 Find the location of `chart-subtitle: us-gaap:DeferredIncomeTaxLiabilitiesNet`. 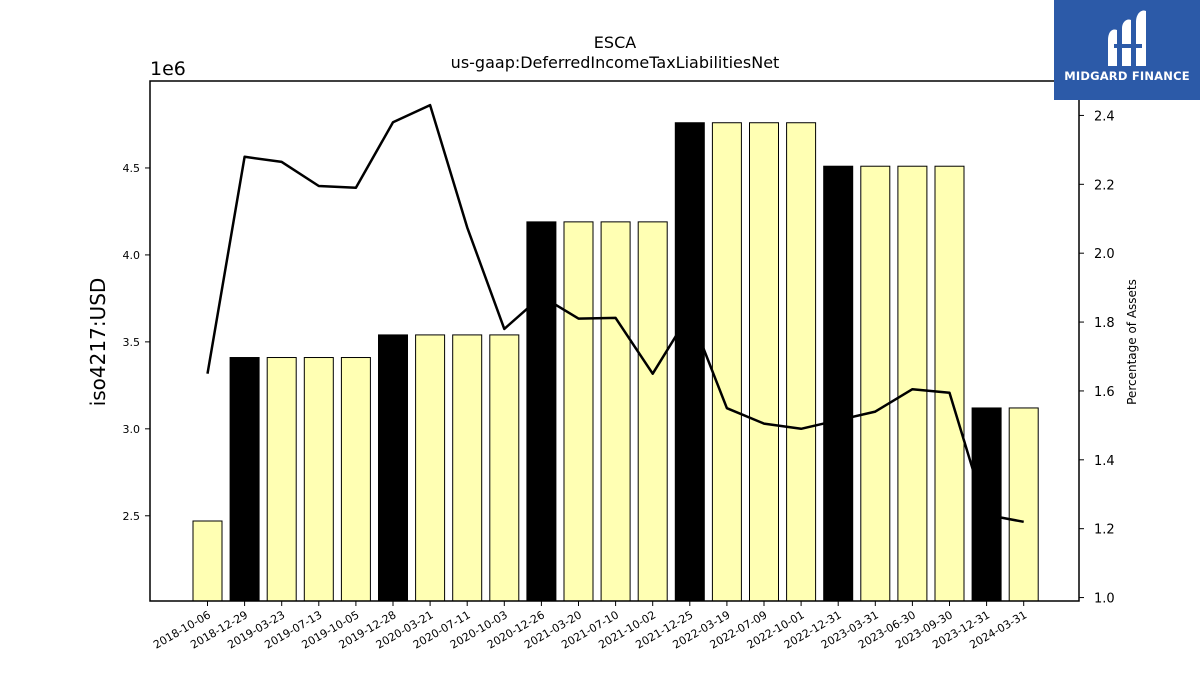

chart-subtitle: us-gaap:DeferredIncomeTaxLiabilitiesNet is located at coordinates (615, 62).